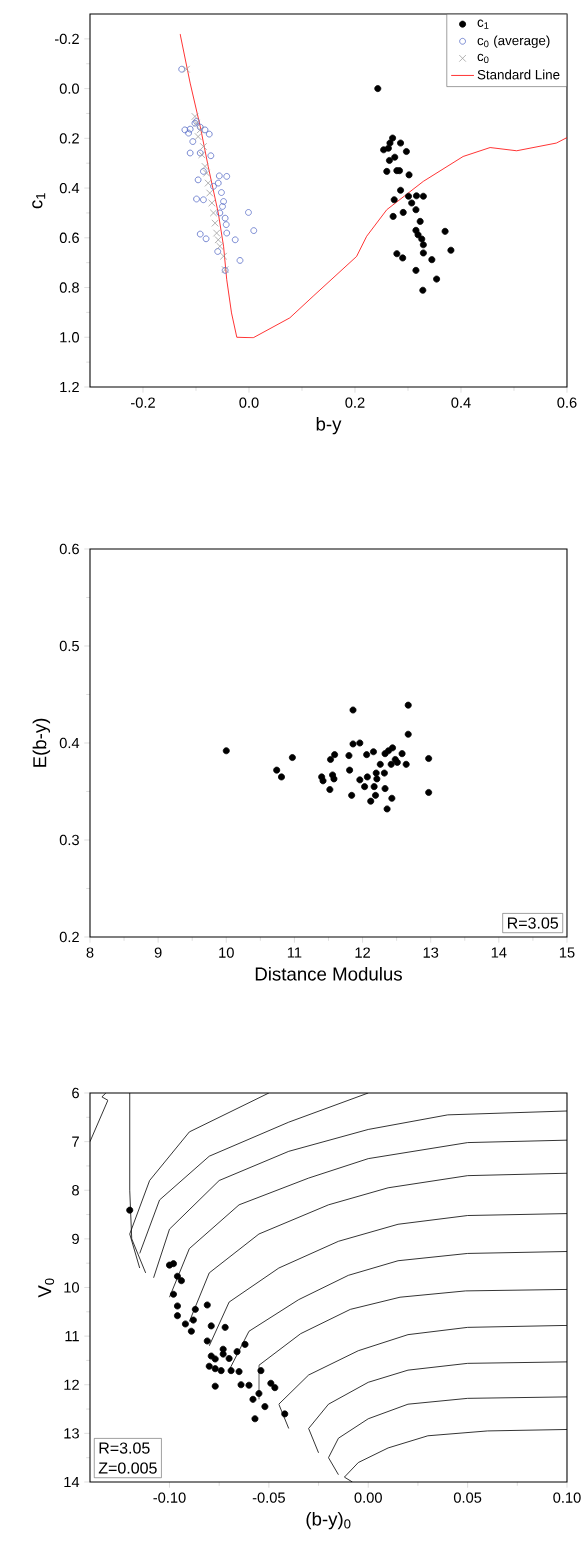 This screenshot has width=588, height=1558. What do you see at coordinates (158, 952) in the screenshot?
I see `x-tick-label: 9` at bounding box center [158, 952].